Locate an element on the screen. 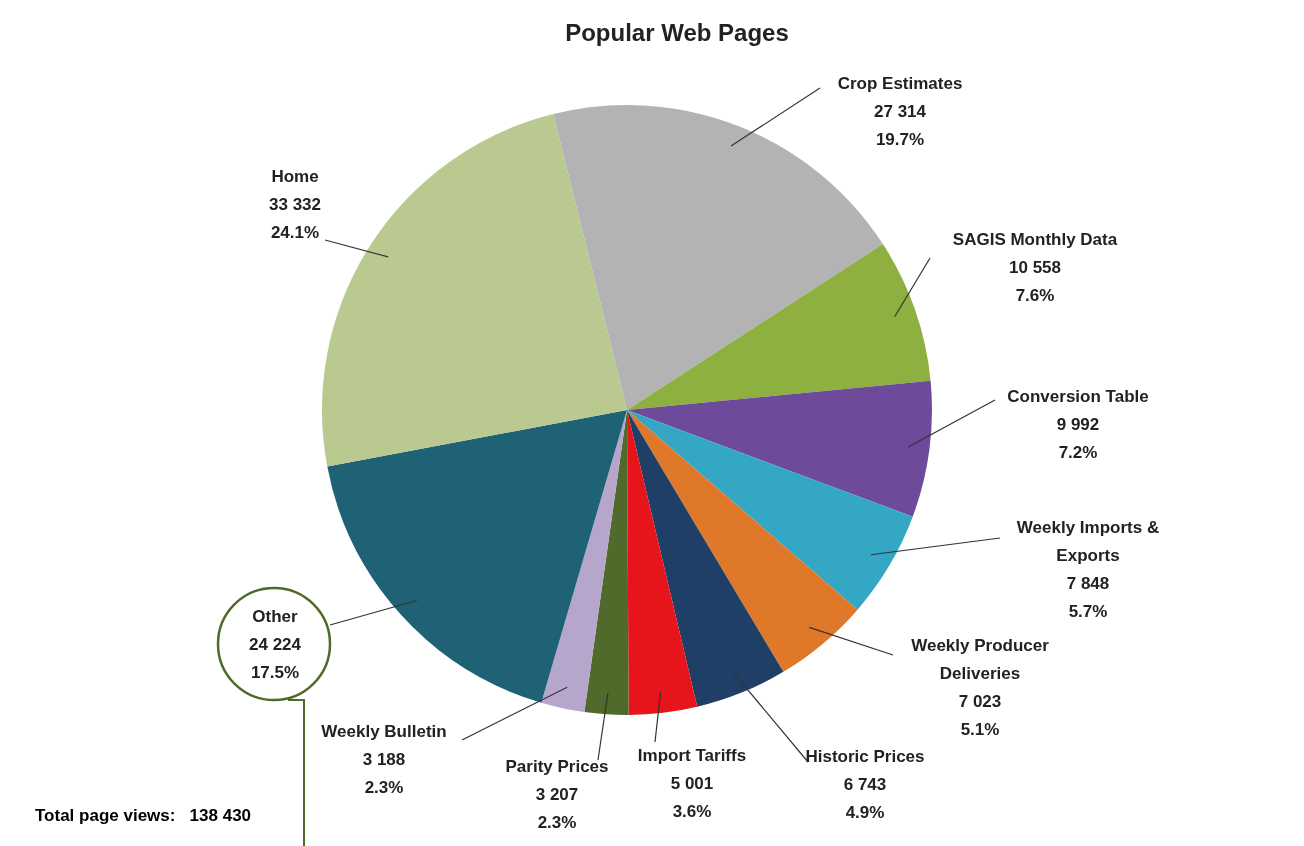 The height and width of the screenshot is (846, 1304). slice-label: Weekly Imports & Exports is located at coordinates (1088, 541).